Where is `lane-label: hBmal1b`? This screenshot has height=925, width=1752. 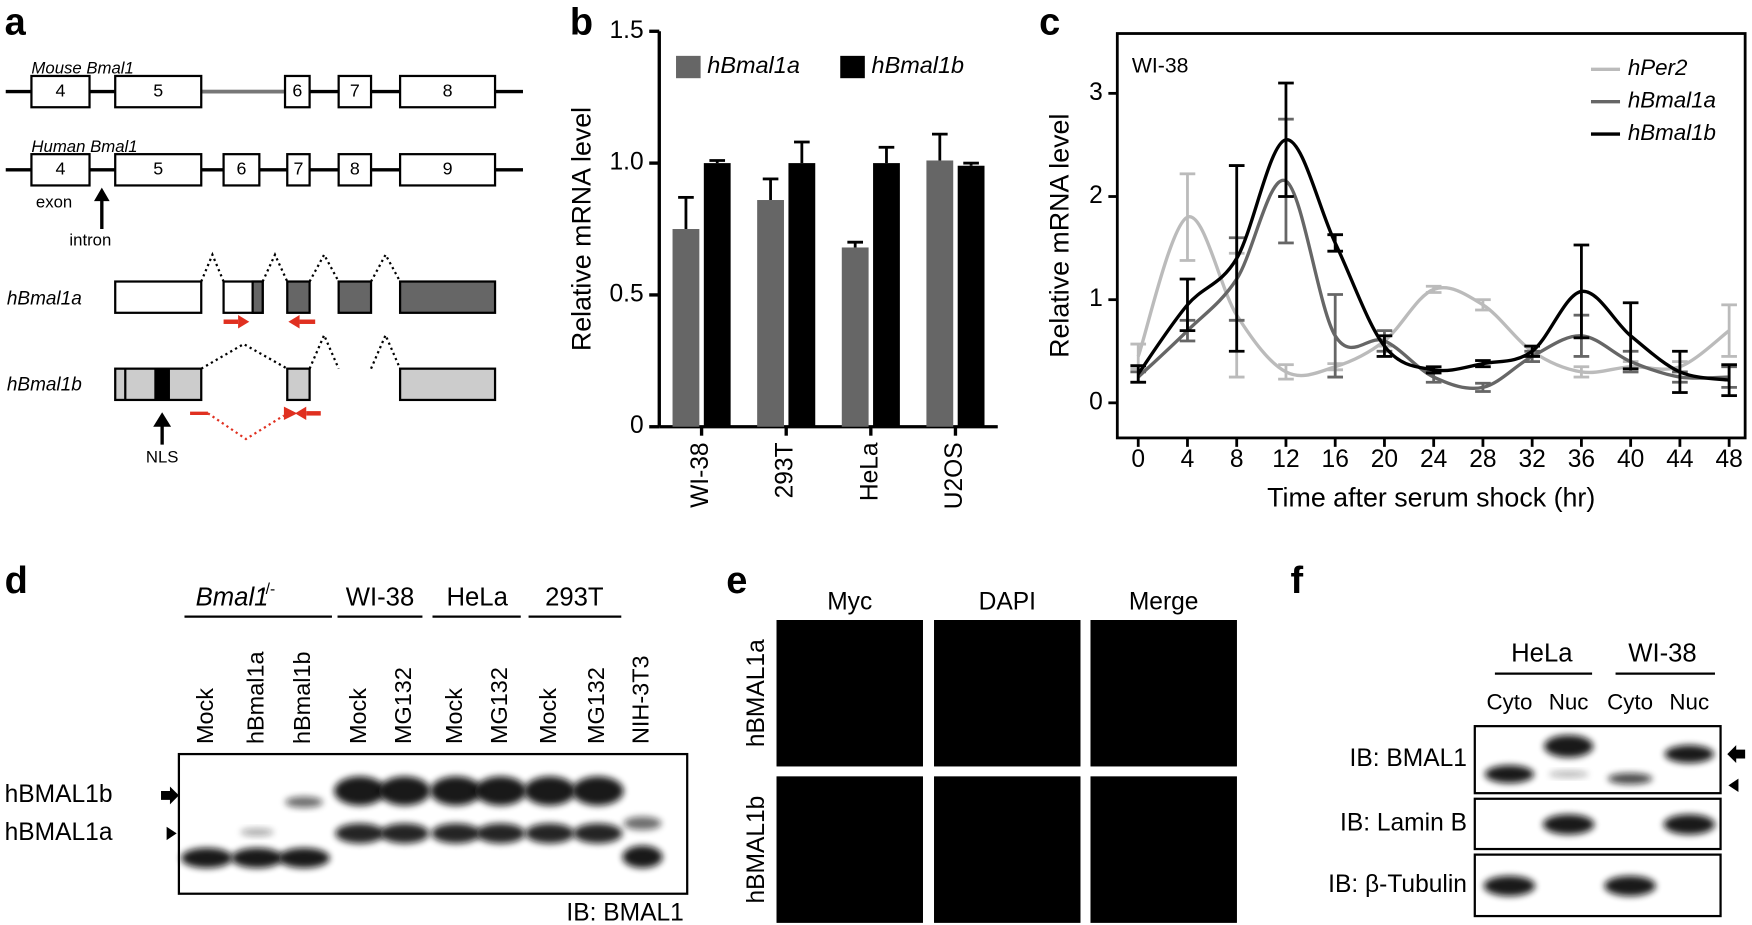 lane-label: hBmal1b is located at coordinates (302, 697).